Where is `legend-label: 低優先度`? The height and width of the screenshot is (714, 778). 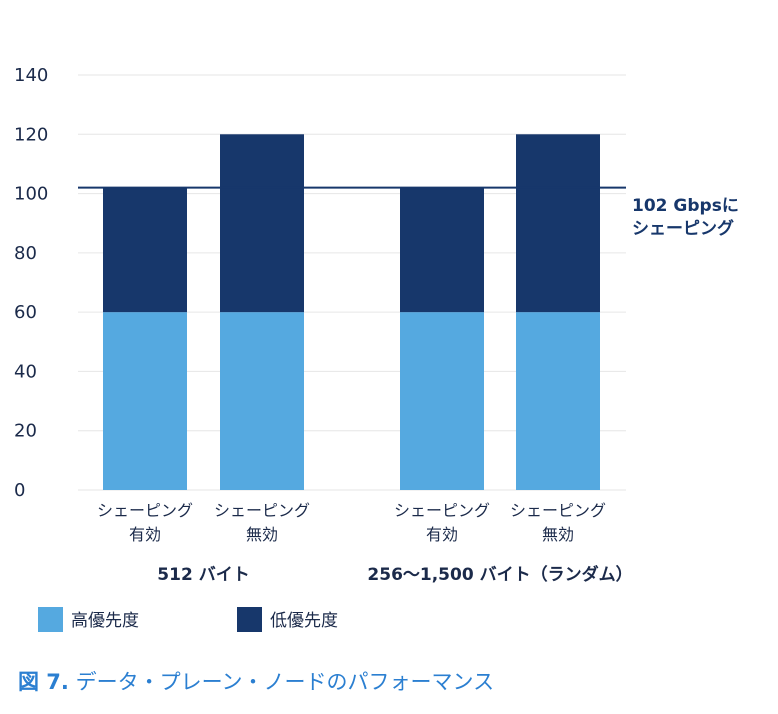
legend-label: 低優先度 is located at coordinates (304, 621).